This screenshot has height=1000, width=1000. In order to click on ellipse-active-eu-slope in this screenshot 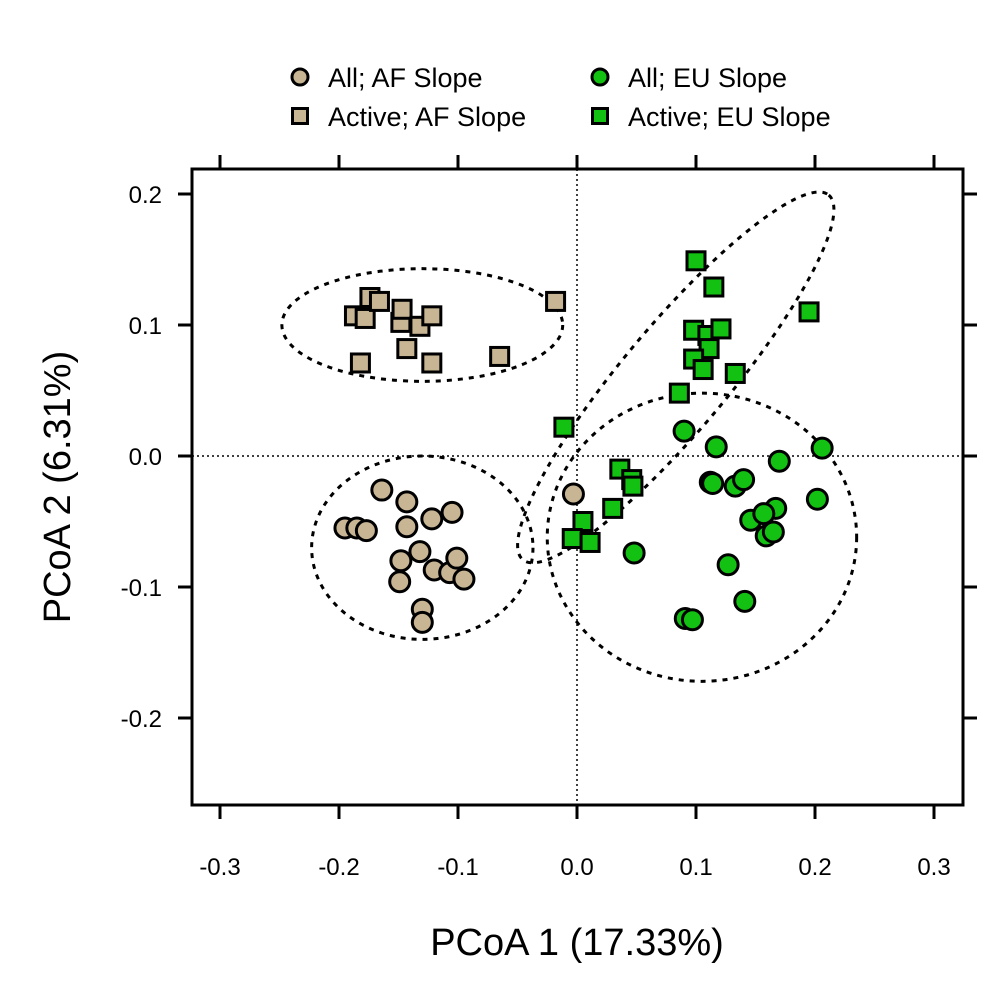, I will do `click(676, 377)`.